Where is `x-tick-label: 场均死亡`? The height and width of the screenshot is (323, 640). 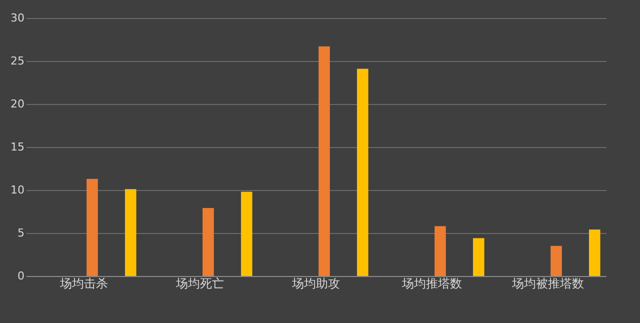
x-tick-label: 场均死亡 is located at coordinates (199, 283).